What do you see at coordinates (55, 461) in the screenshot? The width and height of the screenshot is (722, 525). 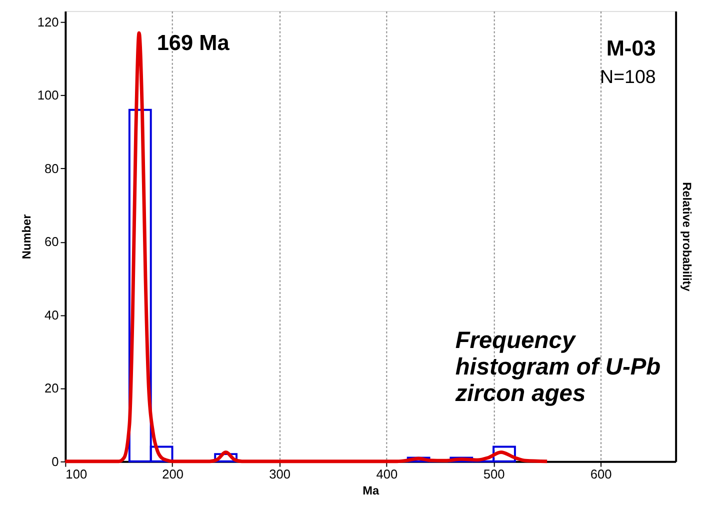 I see `y-tick-label: 0` at bounding box center [55, 461].